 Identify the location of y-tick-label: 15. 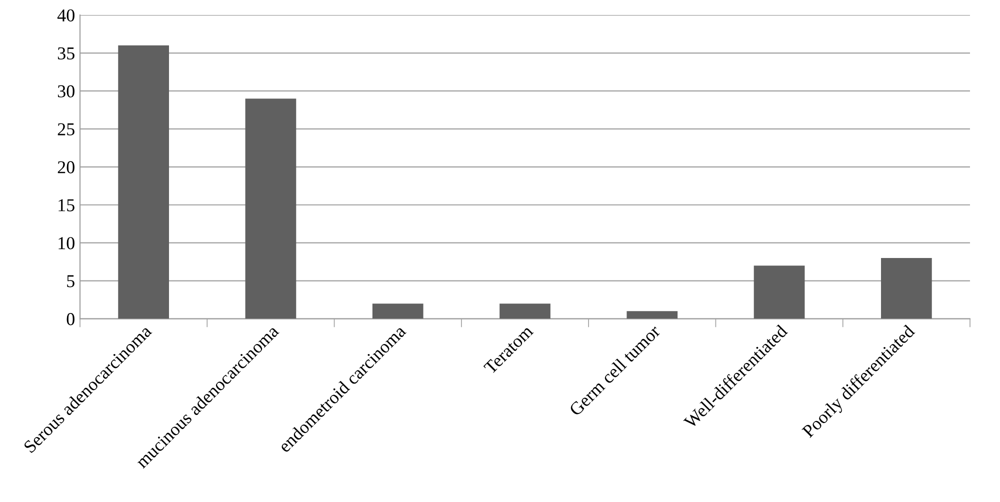
(66, 205).